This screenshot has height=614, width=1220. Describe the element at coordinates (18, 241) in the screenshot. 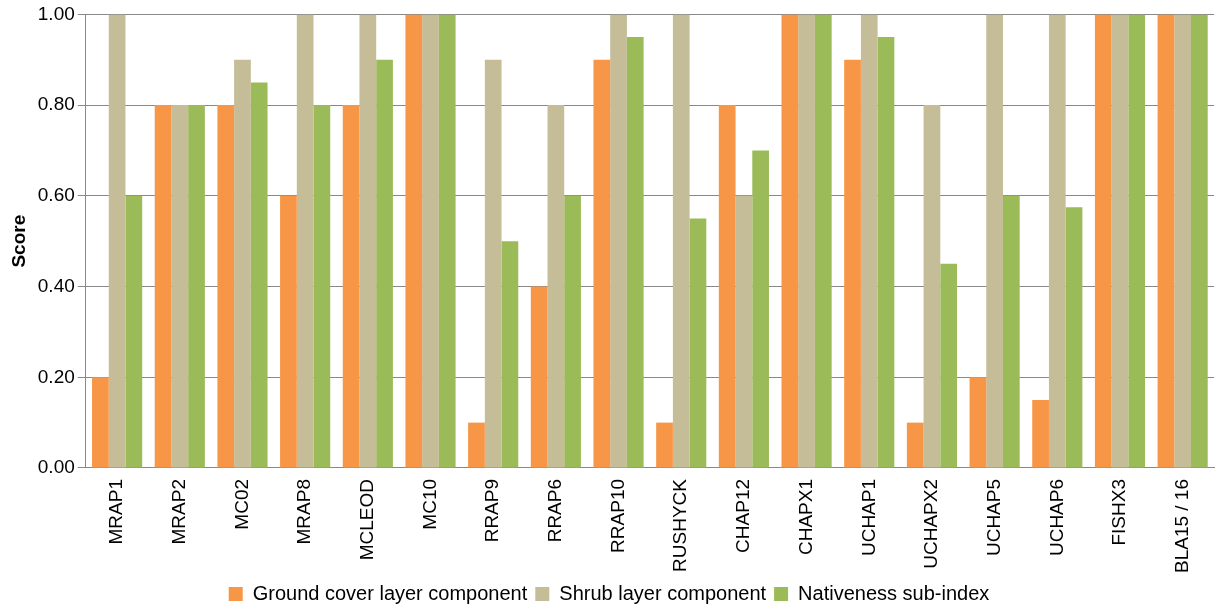

I see `y-axis-title: Score` at that location.